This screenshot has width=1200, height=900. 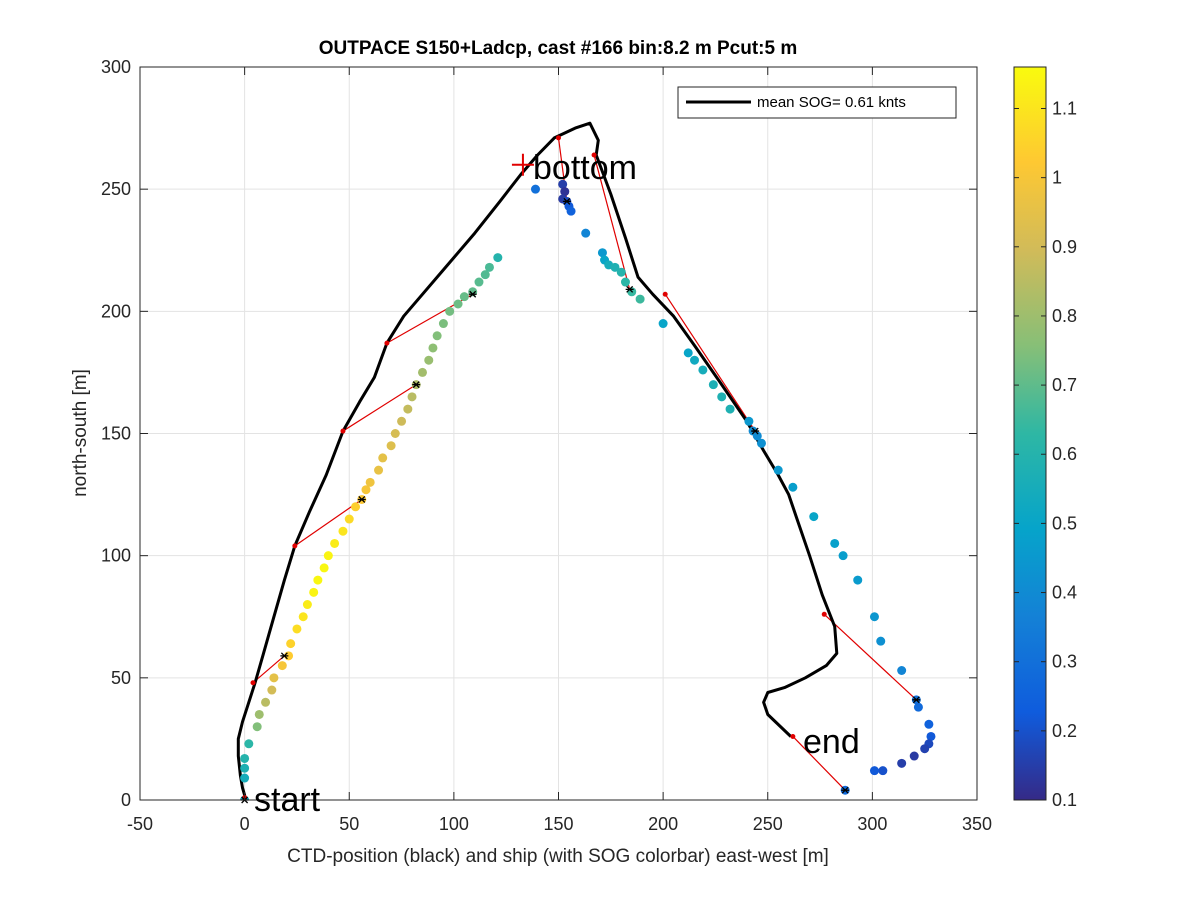 I want to click on colorbar-tick-label: 0.8, so click(x=1064, y=316).